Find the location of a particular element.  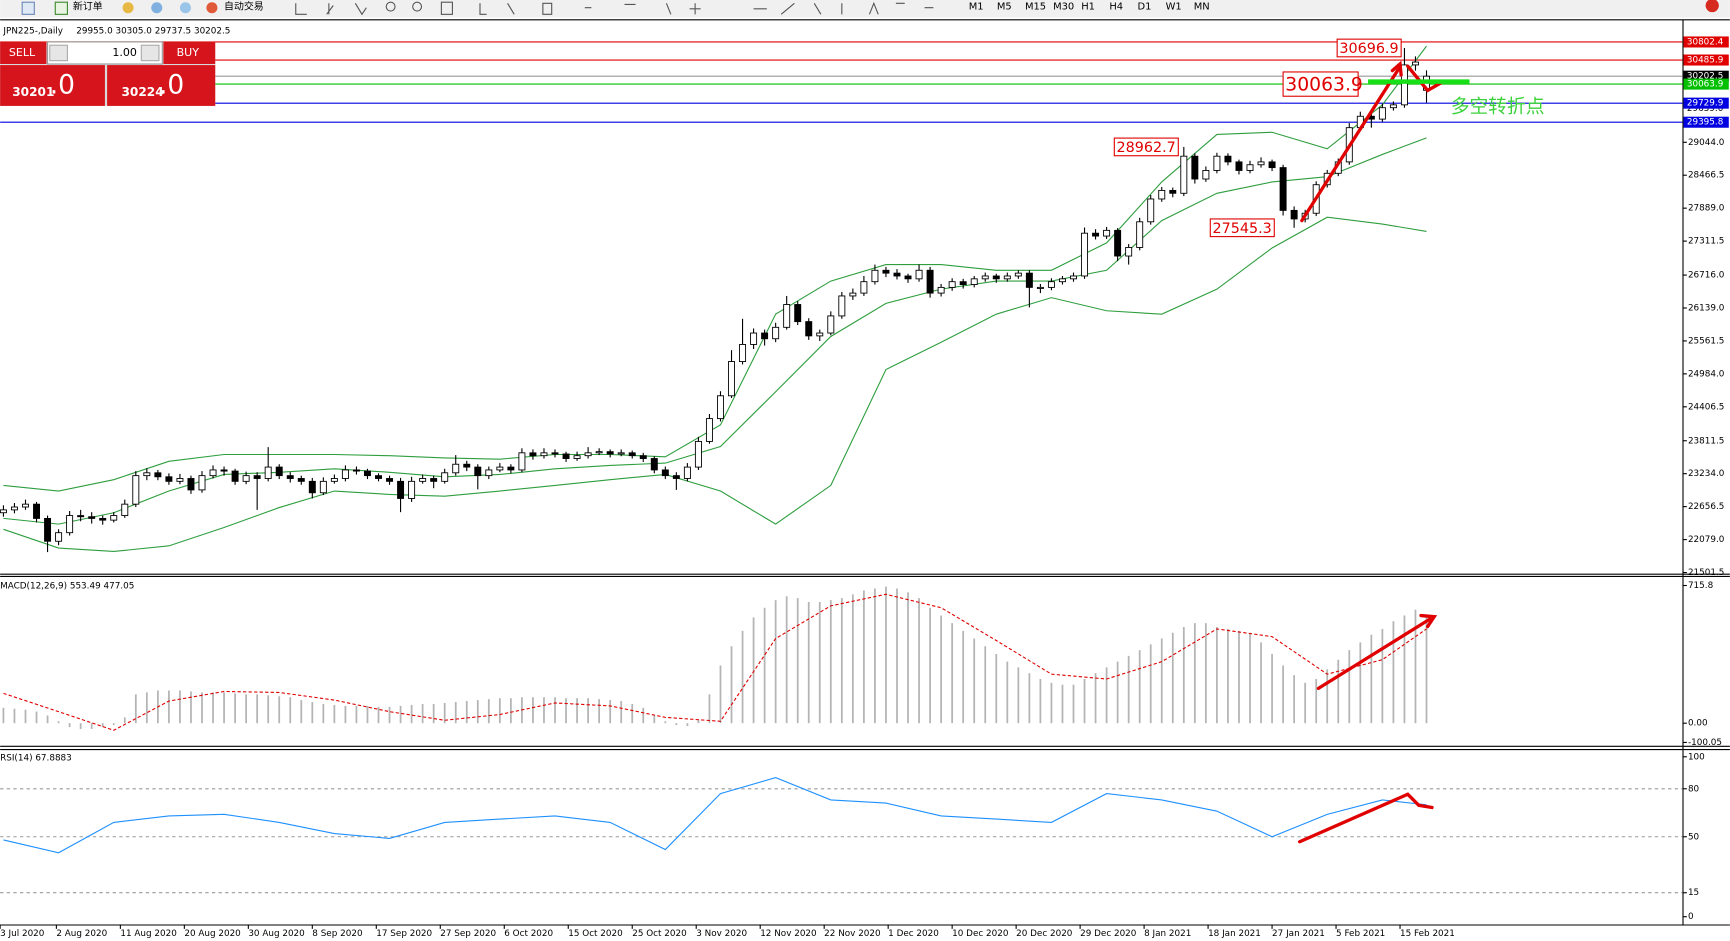

x-tick-label: 8 Sep 2020 is located at coordinates (337, 934).